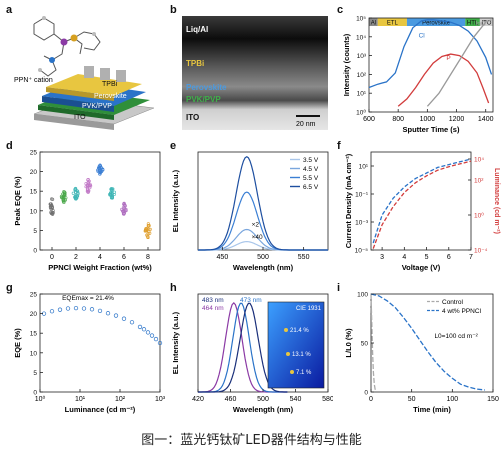 The image size is (503, 462). What do you see at coordinates (398, 119) in the screenshot?
I see `x-tick-label: 800` at bounding box center [398, 119].